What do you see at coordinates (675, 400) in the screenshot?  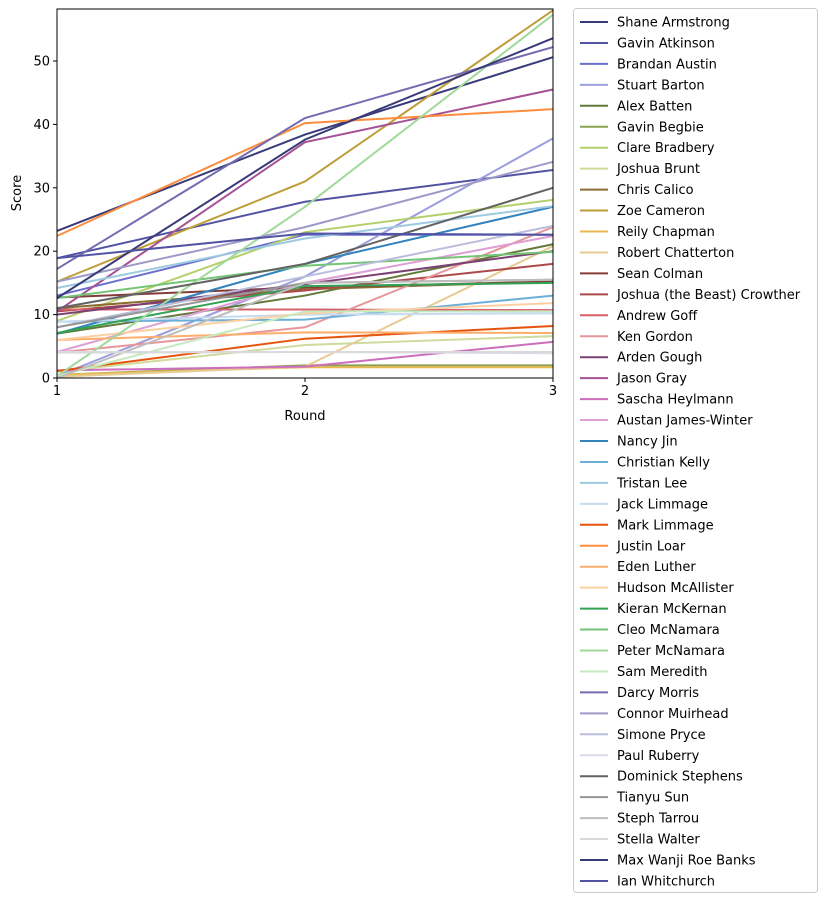 I see `legend-label: Sascha Heylmann` at bounding box center [675, 400].